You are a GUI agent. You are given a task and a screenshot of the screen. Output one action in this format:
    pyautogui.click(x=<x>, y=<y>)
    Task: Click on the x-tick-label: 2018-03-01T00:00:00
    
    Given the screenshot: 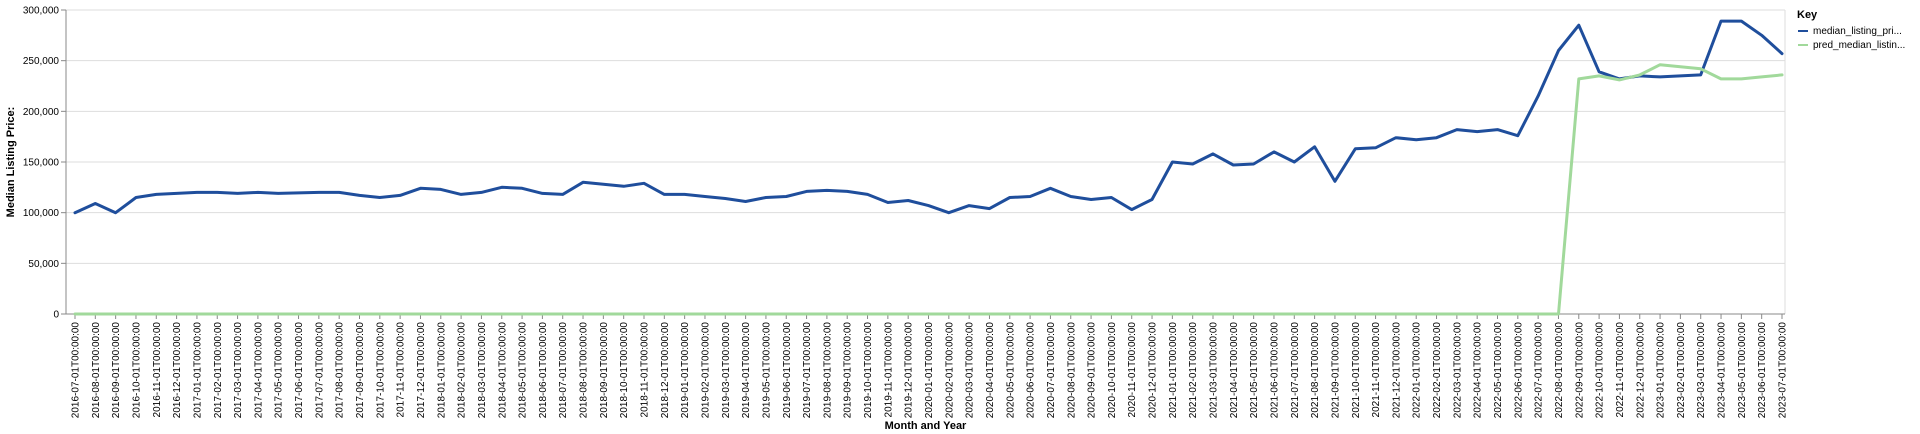 What is the action you would take?
    pyautogui.click(x=482, y=370)
    